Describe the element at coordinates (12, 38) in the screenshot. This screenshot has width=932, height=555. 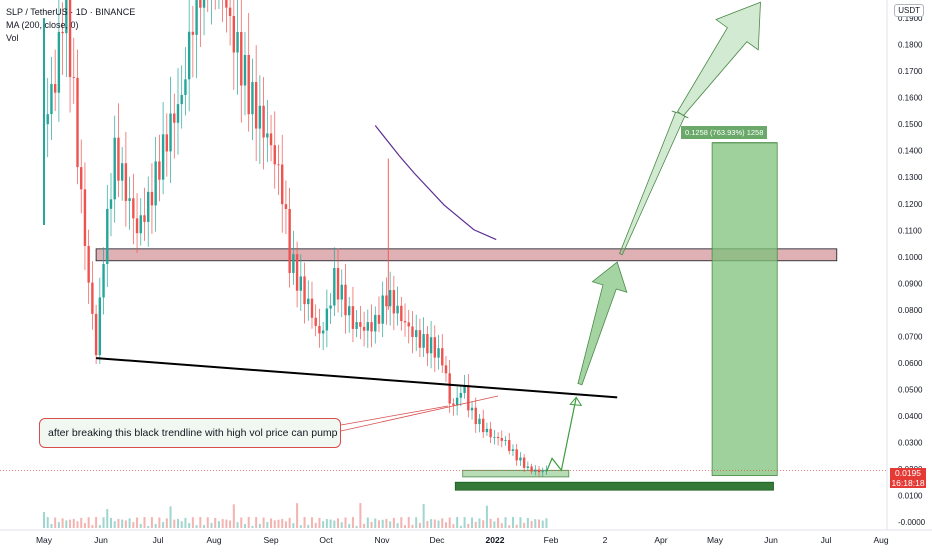
I see `volume-indicator-label: Vol` at that location.